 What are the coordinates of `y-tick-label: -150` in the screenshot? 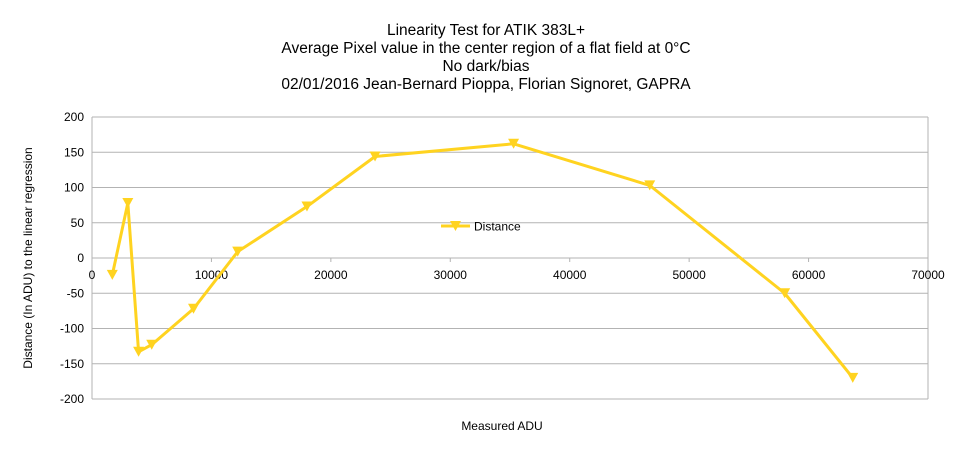 It's located at (72, 364).